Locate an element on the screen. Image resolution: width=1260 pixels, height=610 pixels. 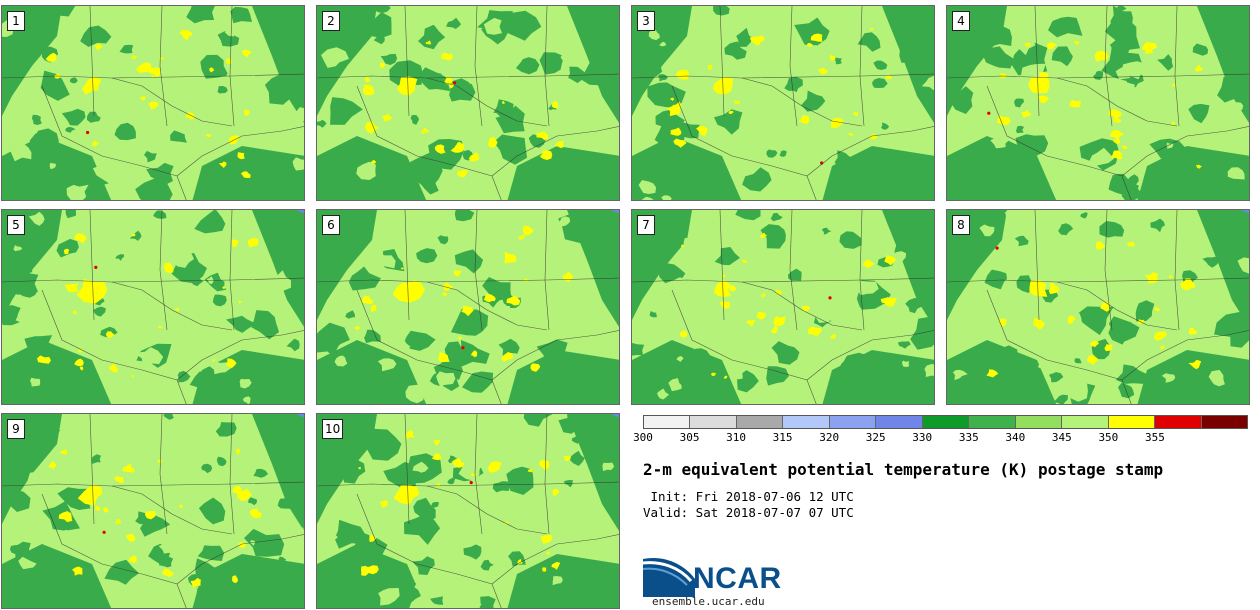
init-time: Init: Fri 2018-07-06 12 UTC is located at coordinates (748, 496).